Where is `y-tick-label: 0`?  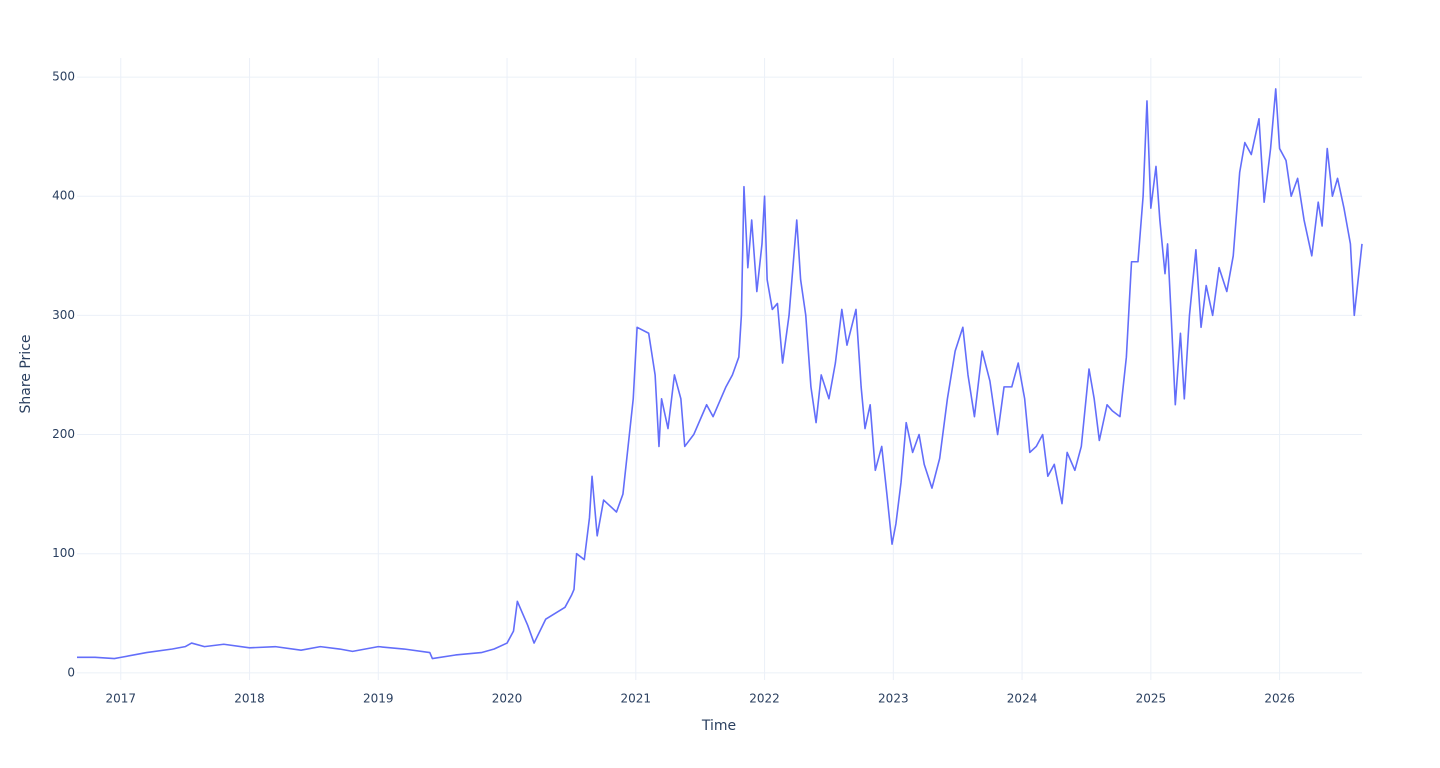 y-tick-label: 0 is located at coordinates (71, 672).